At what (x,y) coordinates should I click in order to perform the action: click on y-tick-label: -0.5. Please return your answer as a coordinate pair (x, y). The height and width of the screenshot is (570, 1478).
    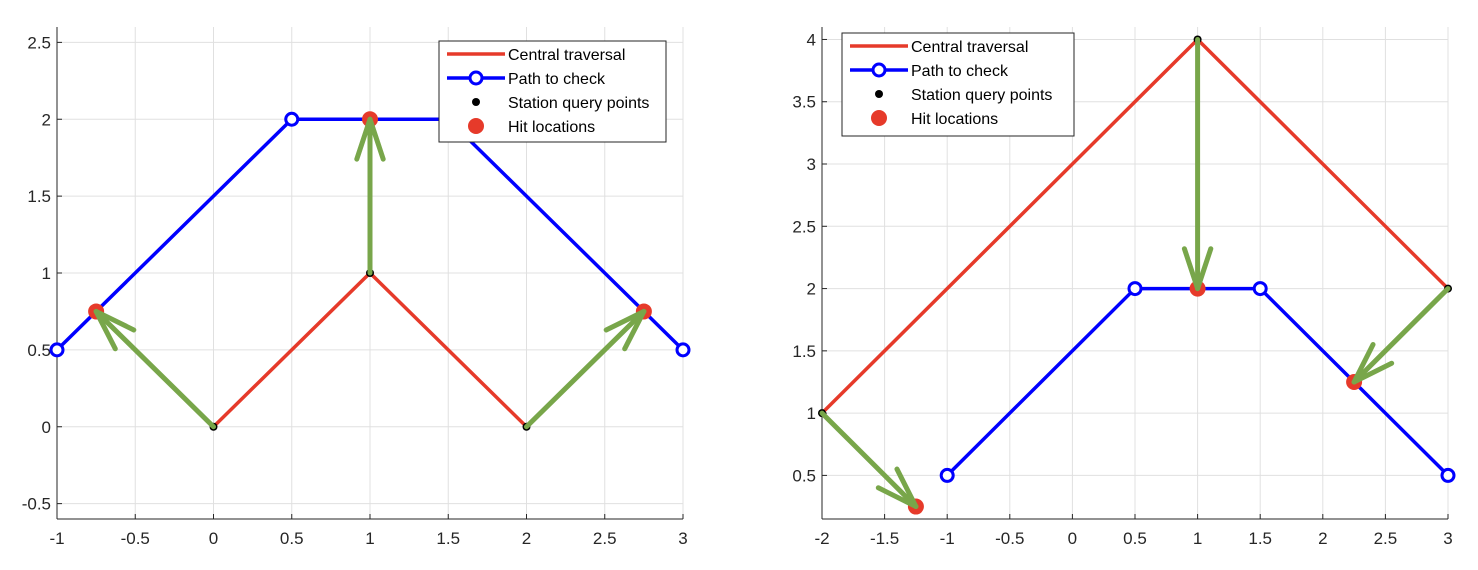
    Looking at the image, I should click on (36, 504).